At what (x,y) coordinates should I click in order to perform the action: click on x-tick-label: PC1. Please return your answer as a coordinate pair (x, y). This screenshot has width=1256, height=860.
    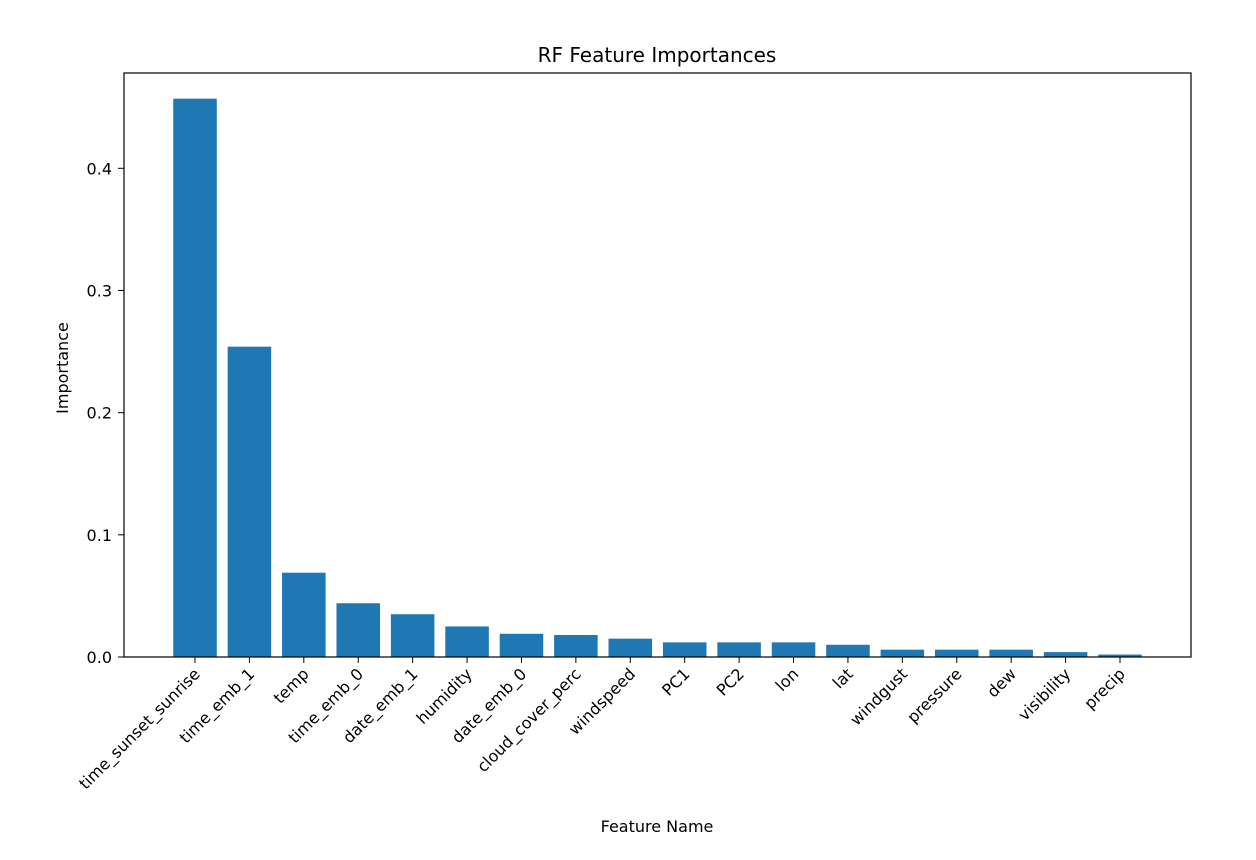
    Looking at the image, I should click on (675, 681).